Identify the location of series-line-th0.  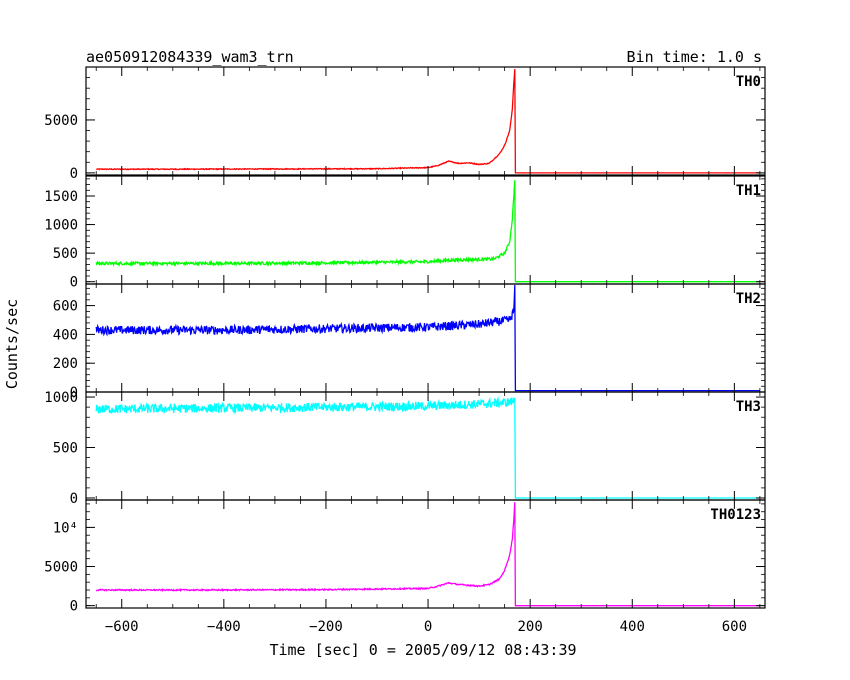
(427, 121).